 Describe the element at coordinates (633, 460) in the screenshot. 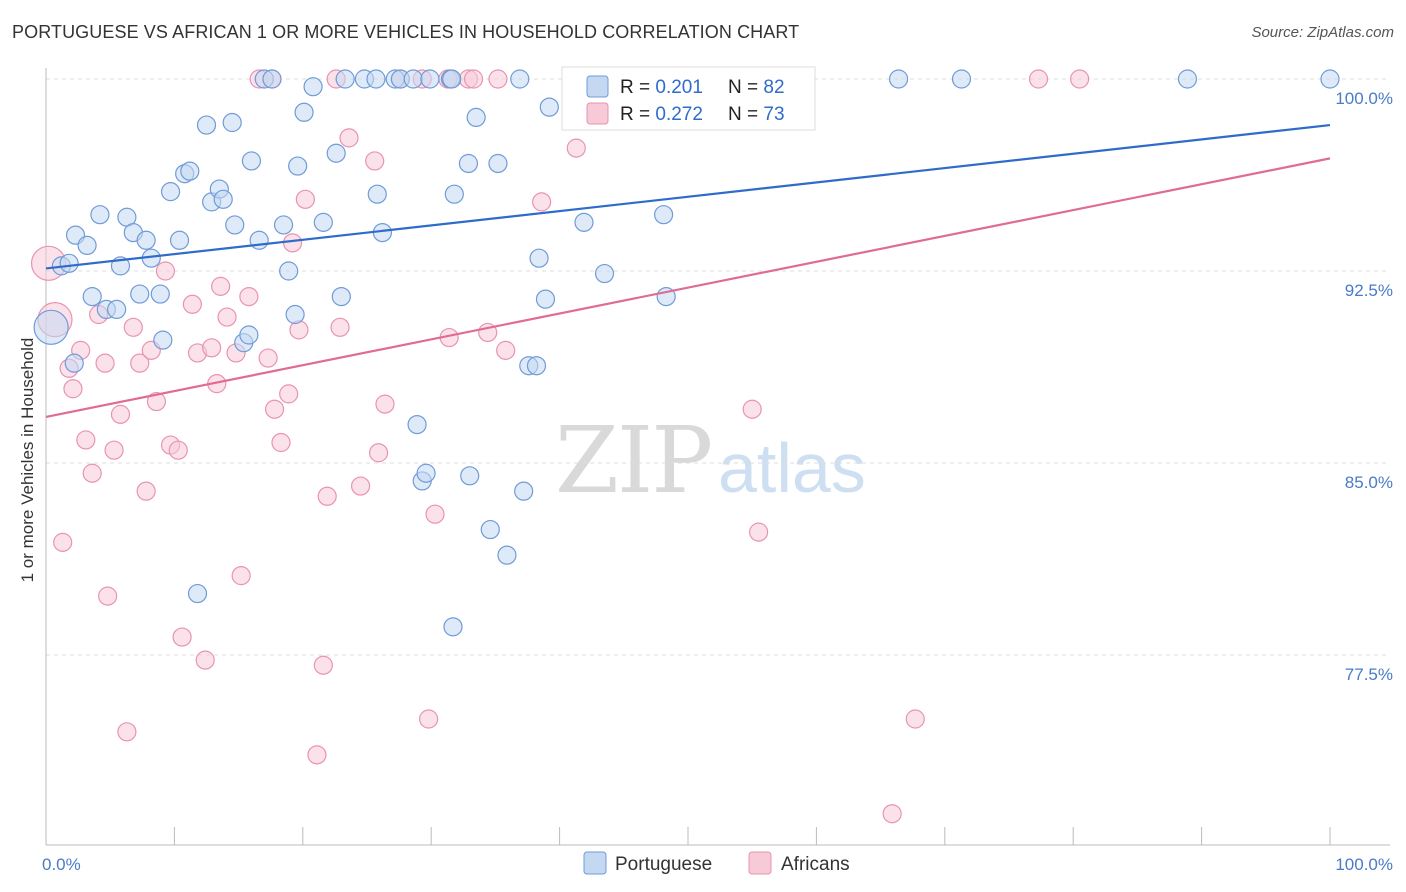

I see `watermark-zip: ZIP` at that location.